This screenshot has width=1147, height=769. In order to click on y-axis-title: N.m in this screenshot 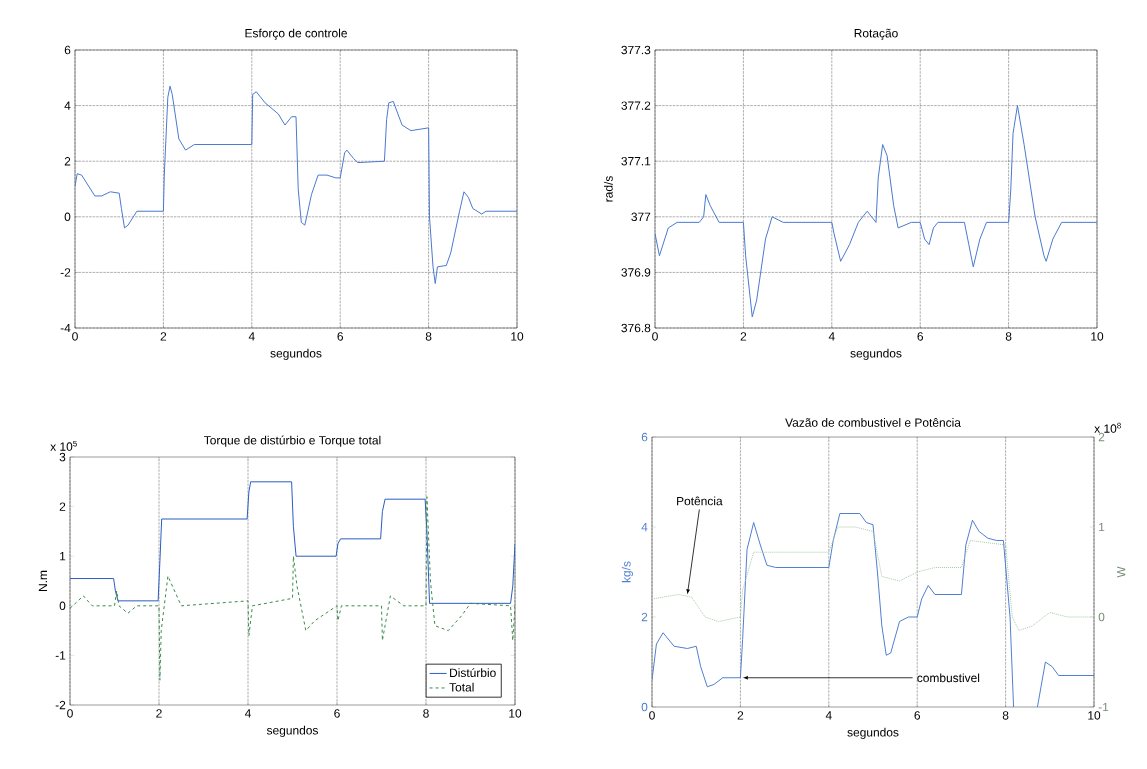, I will do `click(43, 580)`.